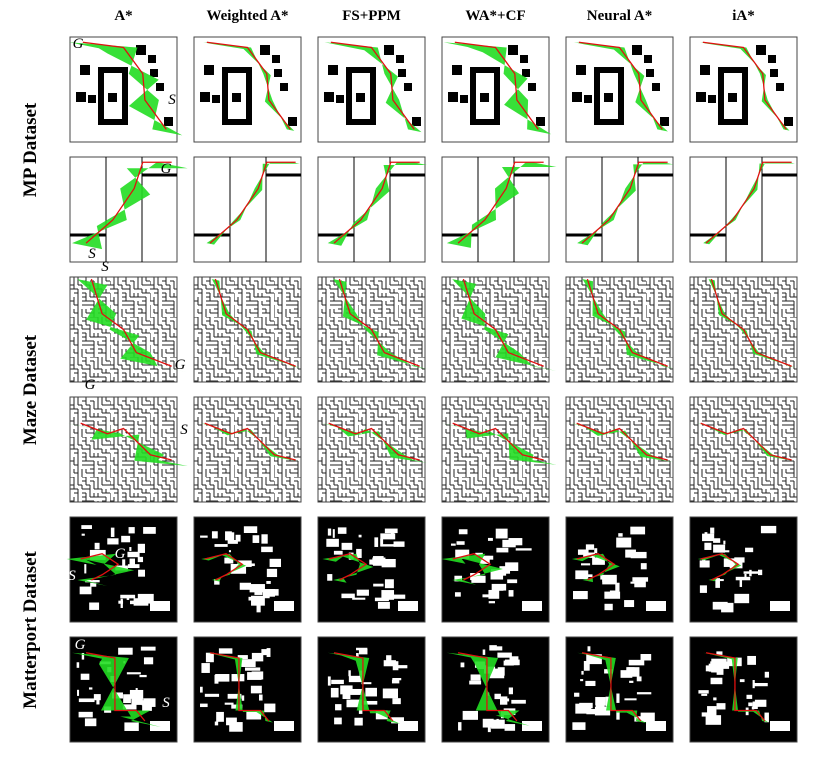  Describe the element at coordinates (78, 44) in the screenshot. I see `goal-marker: G` at that location.